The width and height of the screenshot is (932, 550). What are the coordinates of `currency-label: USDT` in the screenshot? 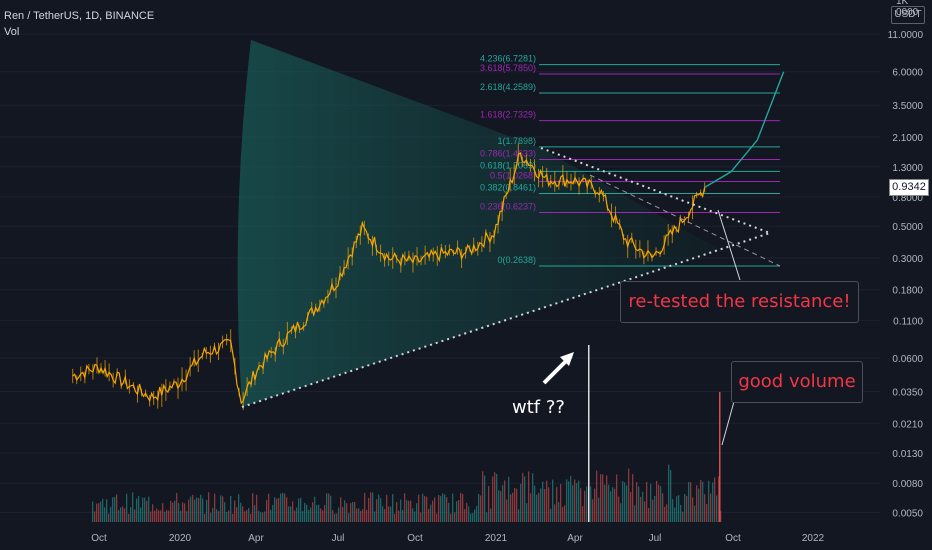 It's located at (908, 15).